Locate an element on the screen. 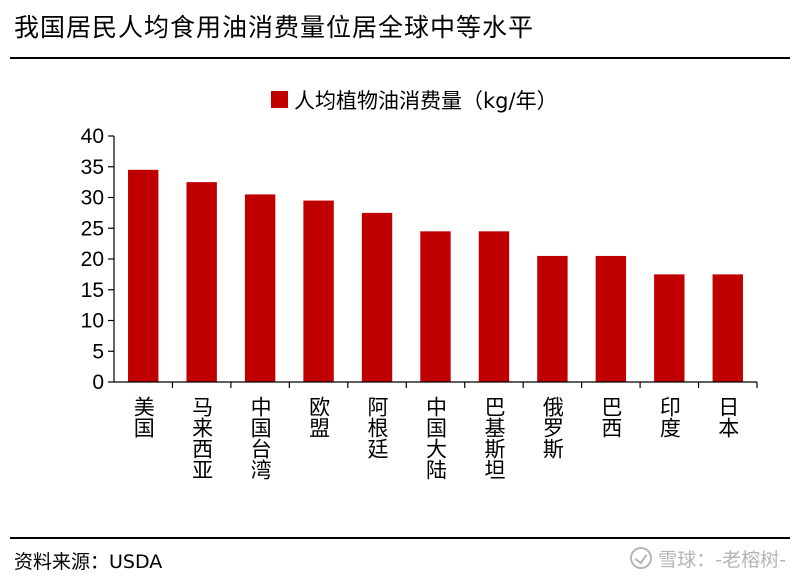 The width and height of the screenshot is (800, 577). watermark: 雪球：-老榕树- is located at coordinates (708, 558).